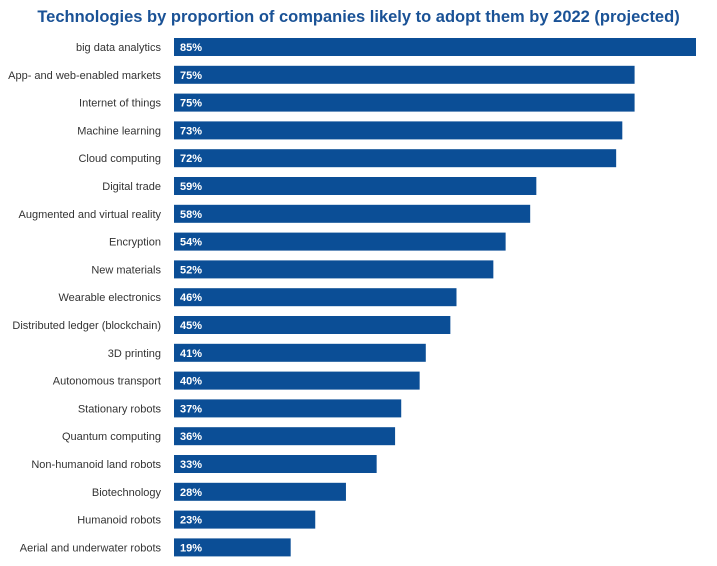 The height and width of the screenshot is (566, 717). What do you see at coordinates (96, 465) in the screenshot?
I see `category-label-15: Non-humanoid land robots` at bounding box center [96, 465].